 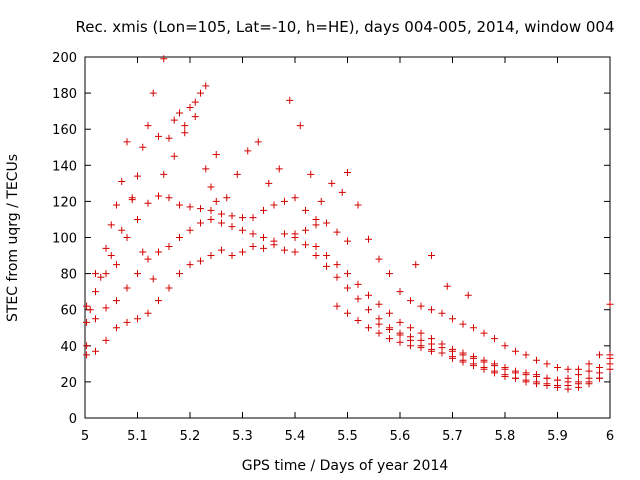 What do you see at coordinates (73, 419) in the screenshot?
I see `y-tick-label: 0` at bounding box center [73, 419].